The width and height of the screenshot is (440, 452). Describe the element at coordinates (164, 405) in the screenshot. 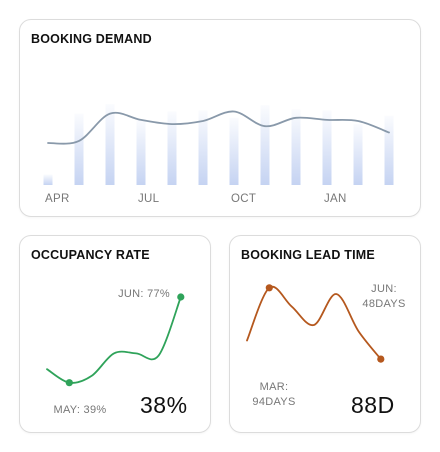

I see `occupancy-rate-value: 38%` at that location.